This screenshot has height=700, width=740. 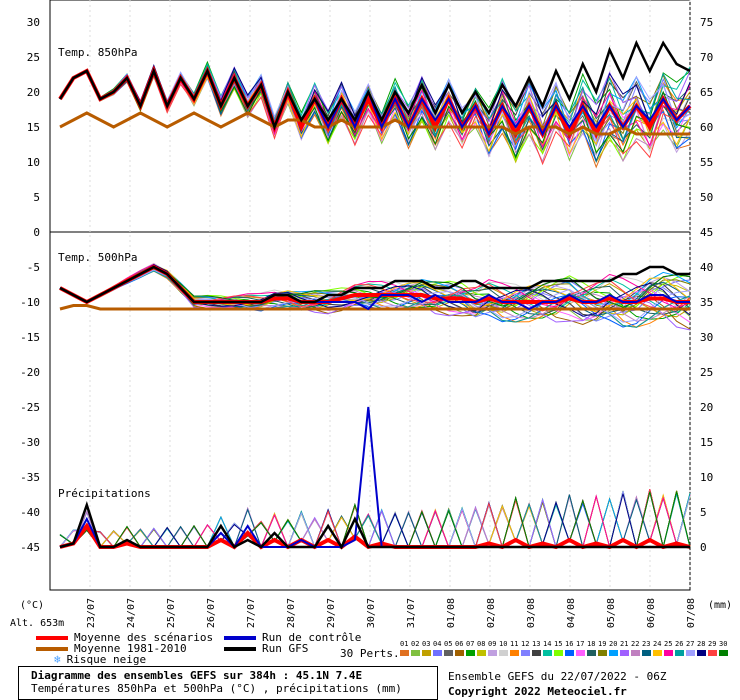 I want to click on left-unit-label: (°C), so click(x=32, y=605).